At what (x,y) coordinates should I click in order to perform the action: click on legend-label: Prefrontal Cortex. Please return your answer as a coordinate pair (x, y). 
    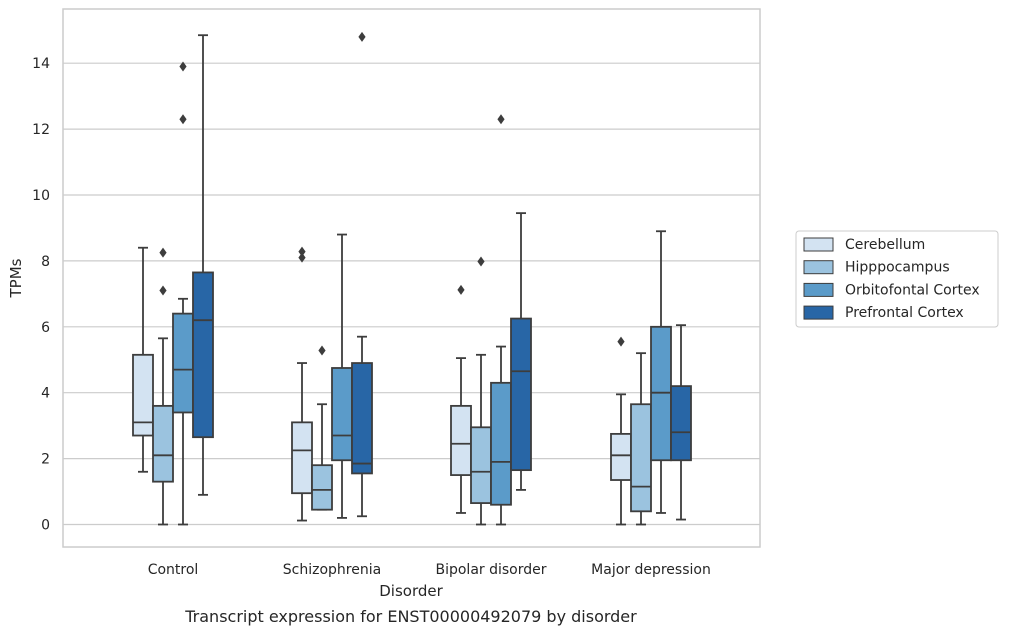
    Looking at the image, I should click on (904, 313).